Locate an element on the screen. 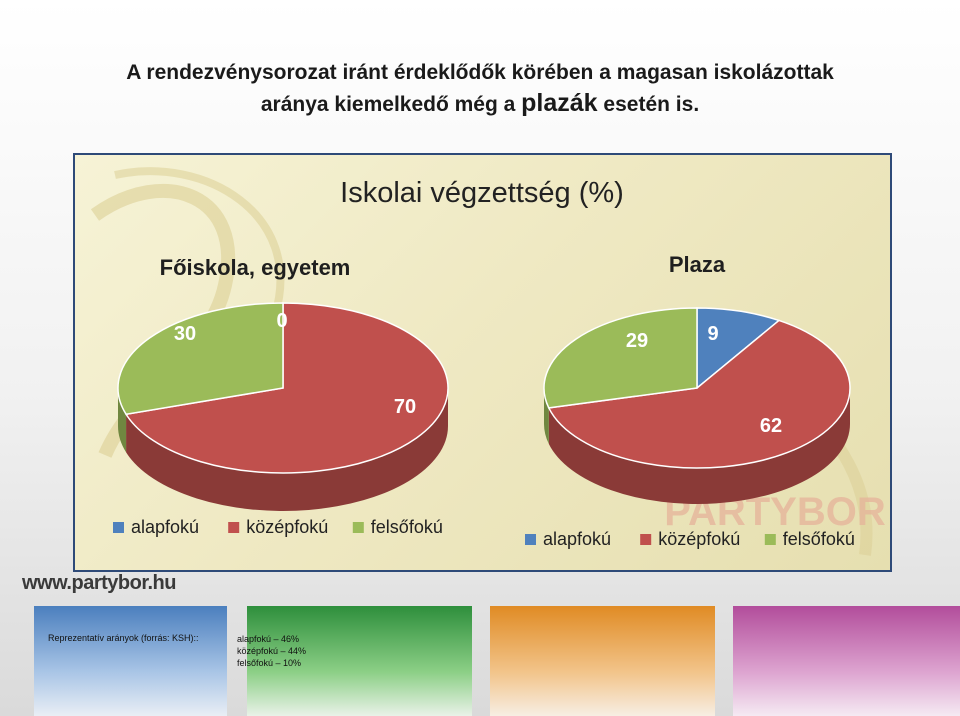 Image resolution: width=960 pixels, height=716 pixels. footer-item: alapfokú – 46% is located at coordinates (268, 639).